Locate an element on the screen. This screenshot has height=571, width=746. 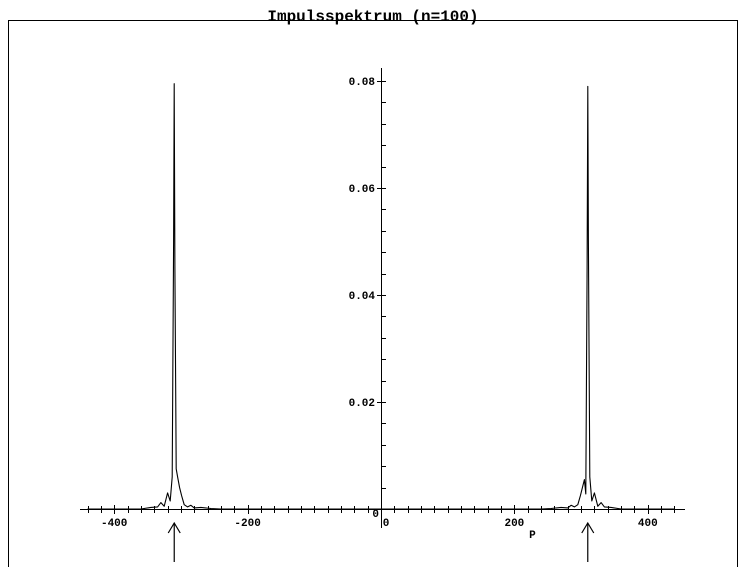
chart-title: Impulsspektrum (n=100) is located at coordinates (373, 17).